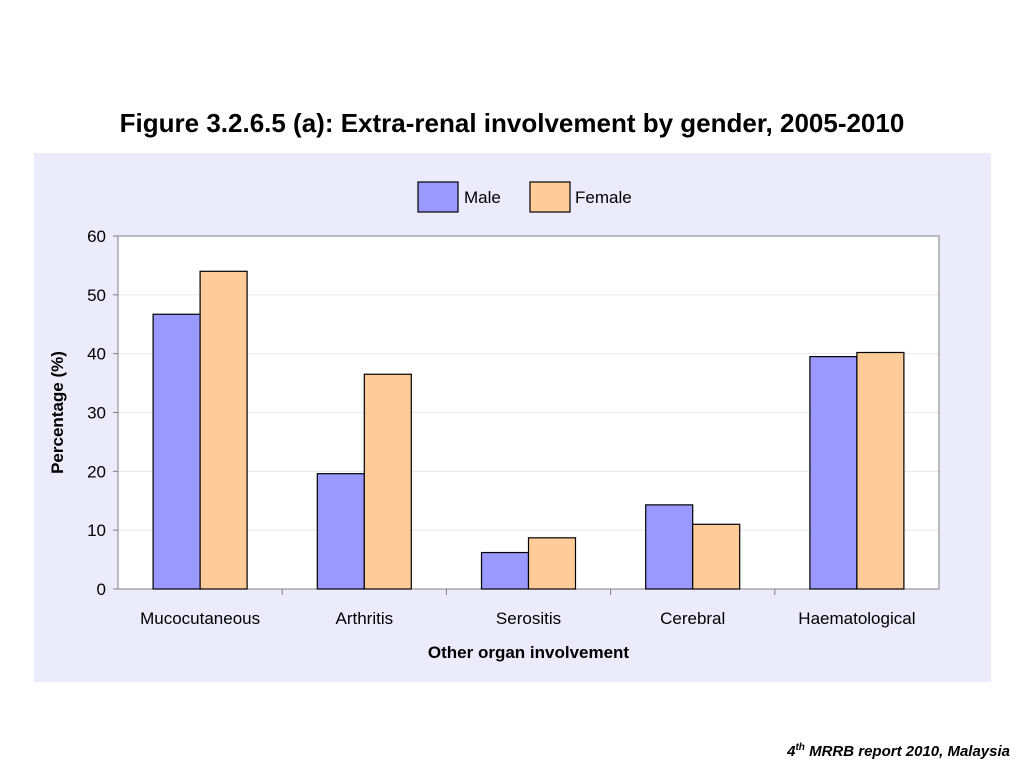 The height and width of the screenshot is (768, 1024). I want to click on x-tick-label: Cerebral, so click(692, 618).